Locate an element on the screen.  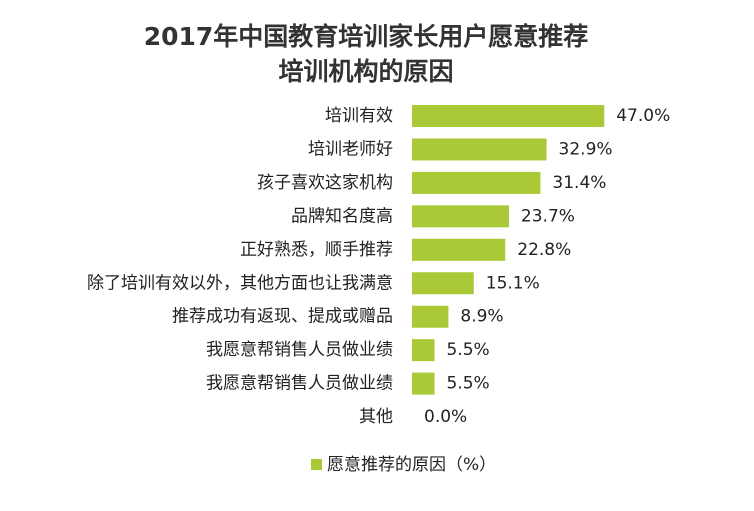
category-label: 其他 is located at coordinates (376, 417).